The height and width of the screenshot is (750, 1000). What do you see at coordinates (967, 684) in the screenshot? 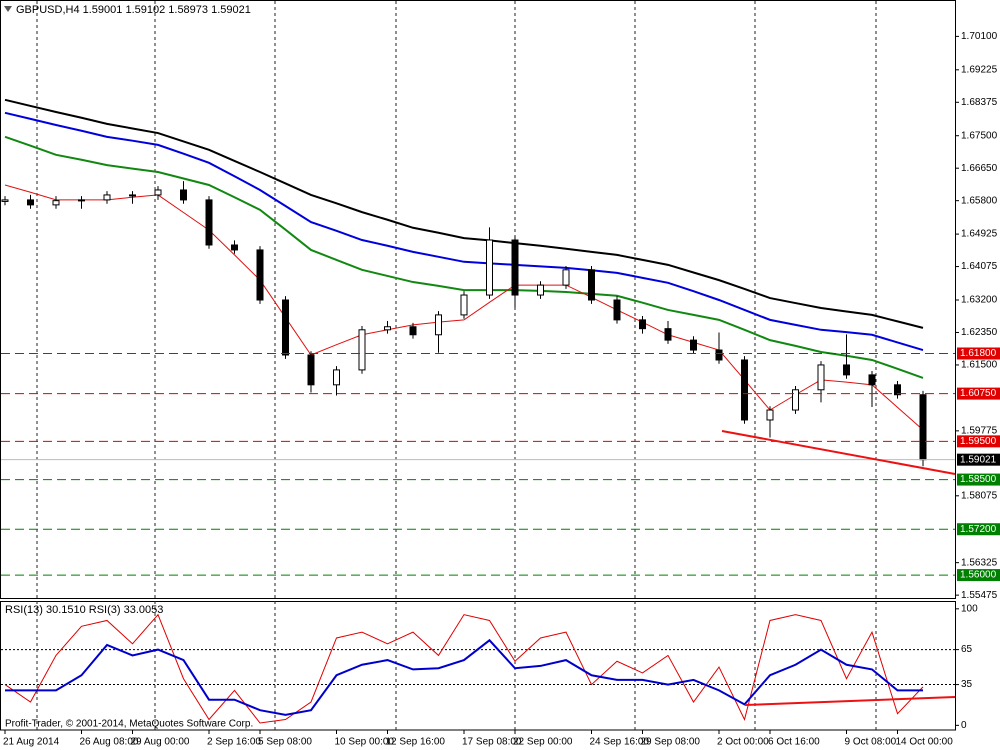
I see `y-tick-label: 35` at bounding box center [967, 684].